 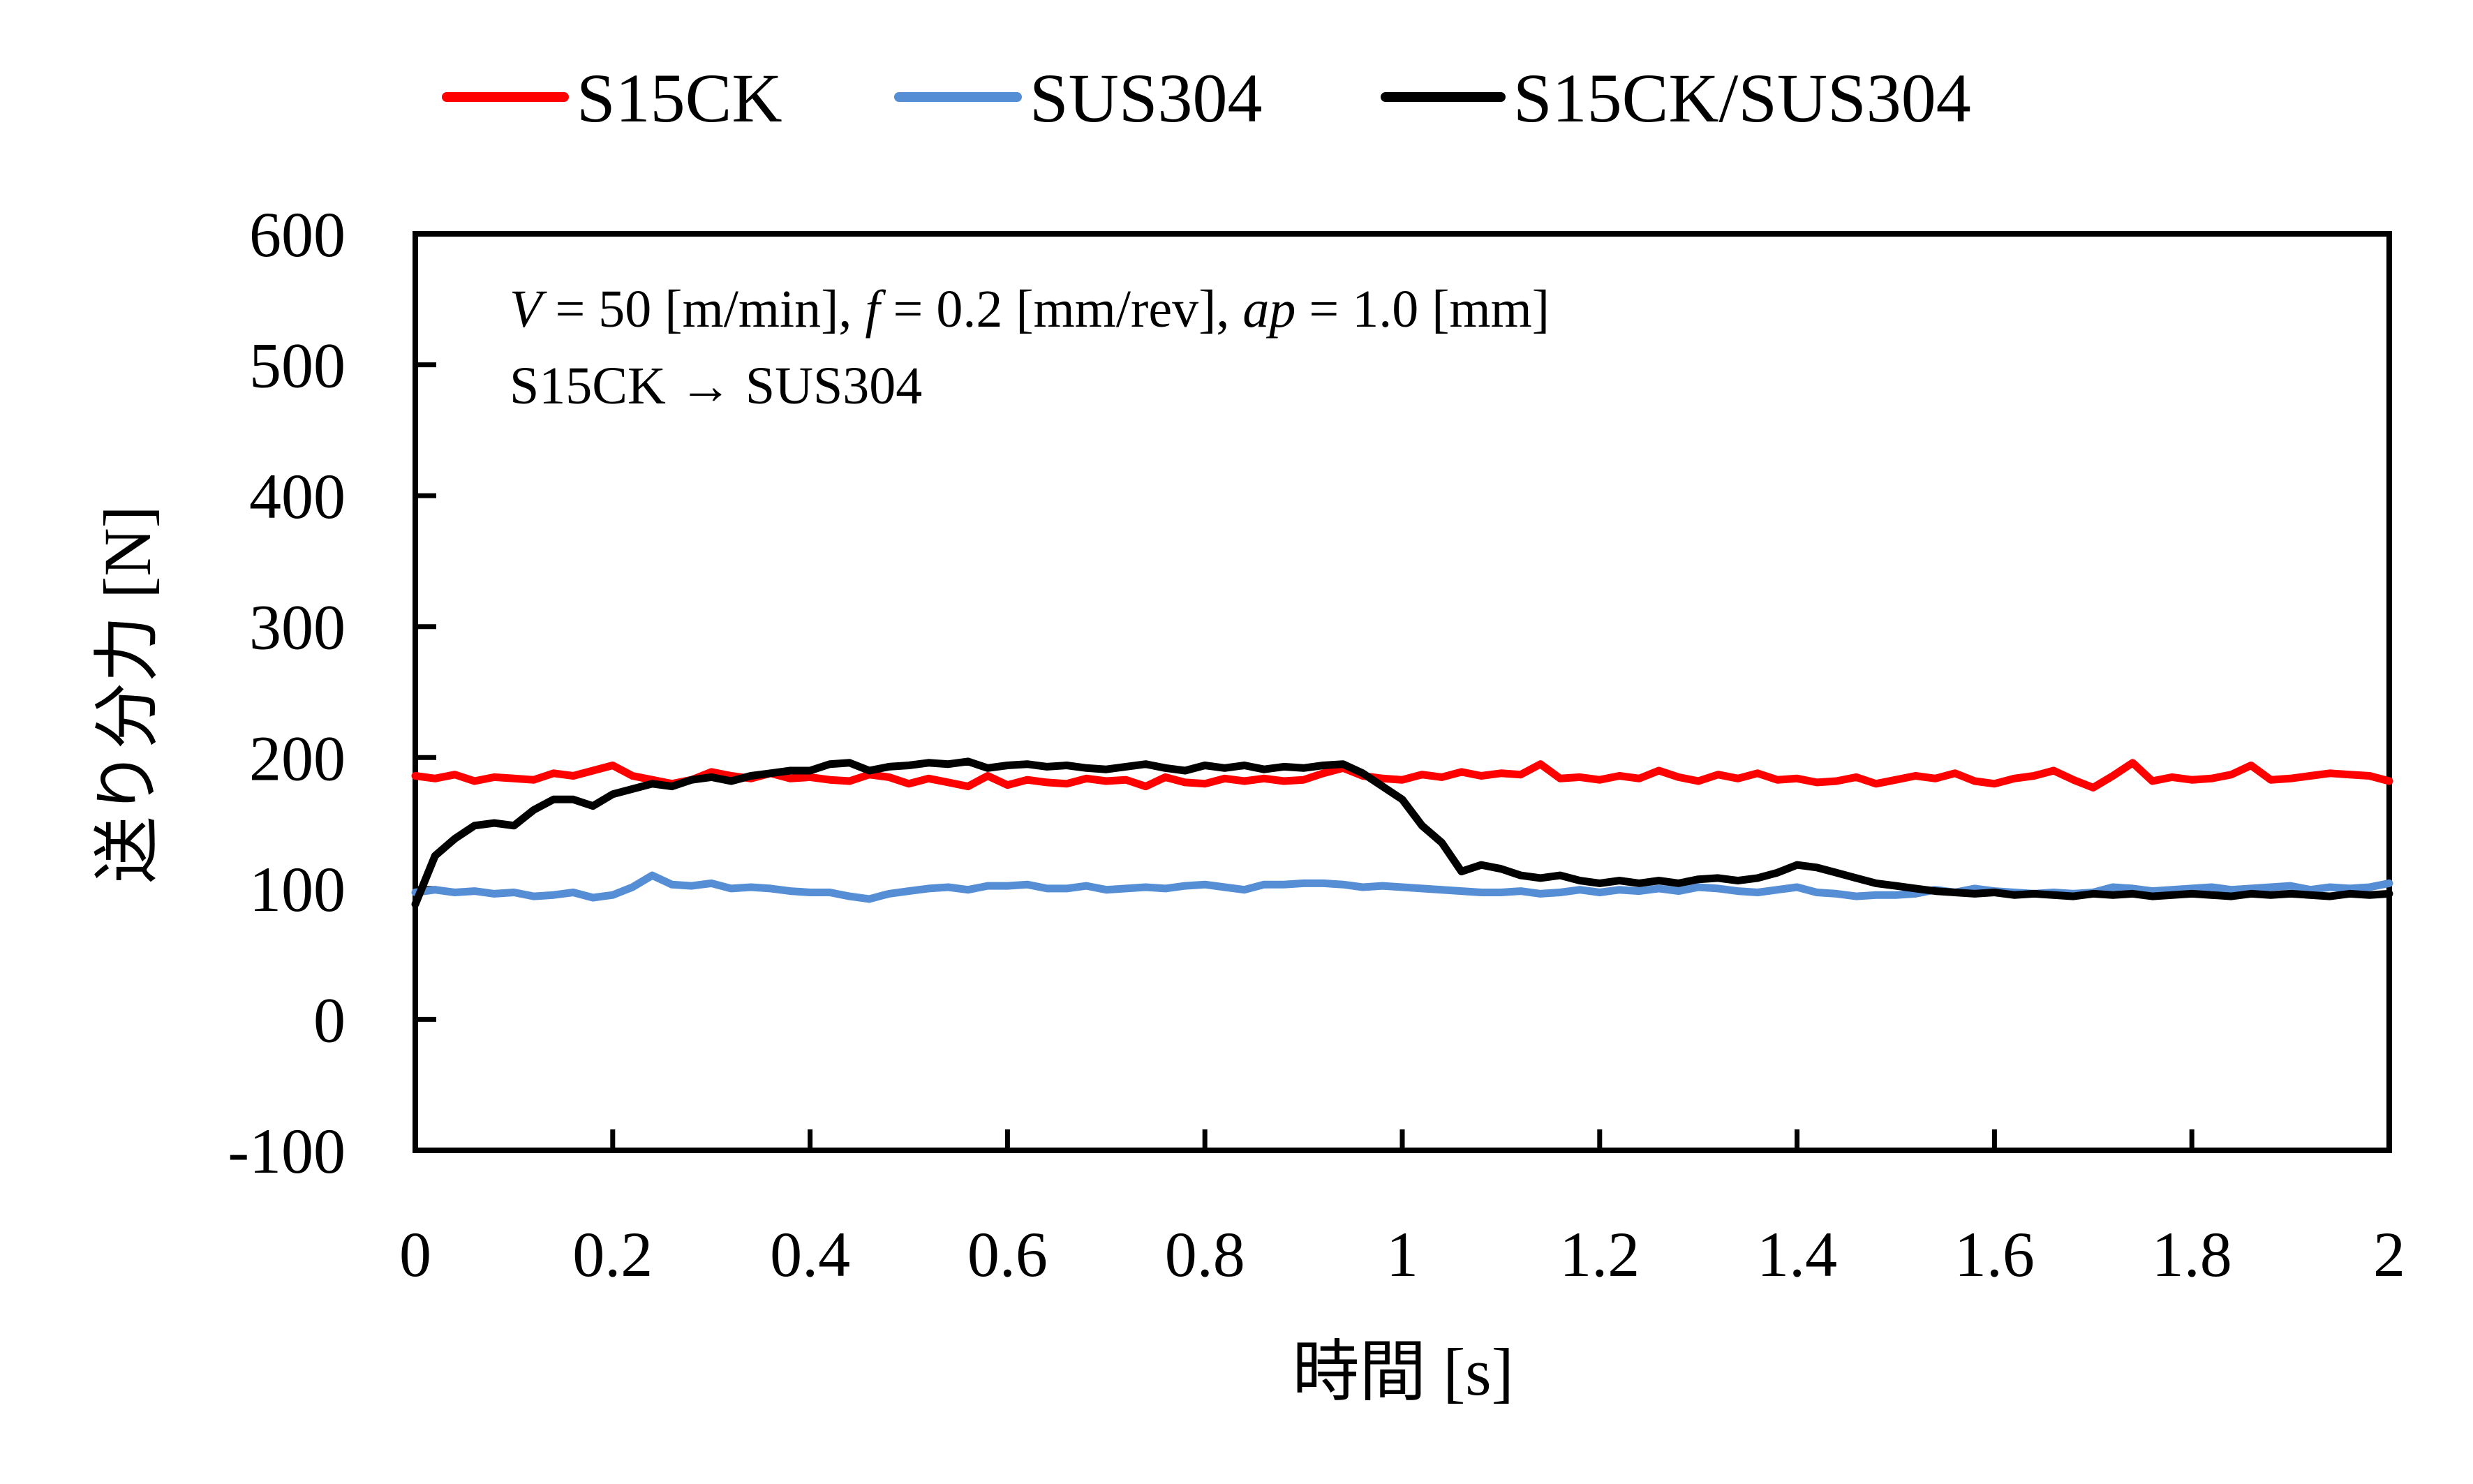 What do you see at coordinates (2389, 1254) in the screenshot?
I see `x-tick-label: 2` at bounding box center [2389, 1254].